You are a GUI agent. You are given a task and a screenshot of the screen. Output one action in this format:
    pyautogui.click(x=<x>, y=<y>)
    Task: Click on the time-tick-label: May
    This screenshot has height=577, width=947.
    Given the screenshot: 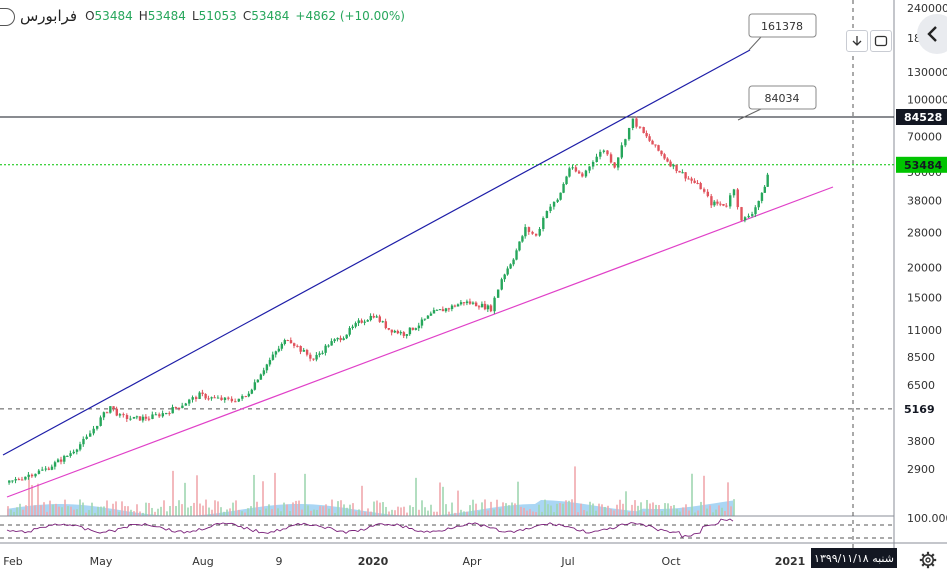 What is the action you would take?
    pyautogui.click(x=101, y=561)
    